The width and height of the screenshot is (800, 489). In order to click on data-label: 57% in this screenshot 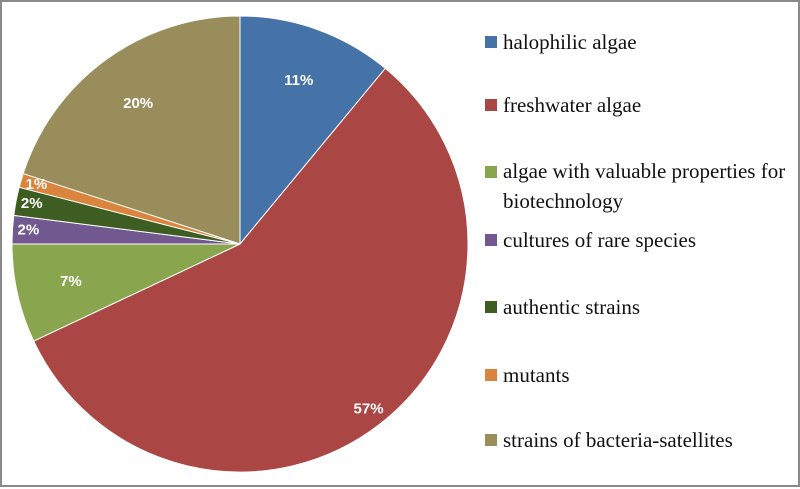, I will do `click(369, 409)`.